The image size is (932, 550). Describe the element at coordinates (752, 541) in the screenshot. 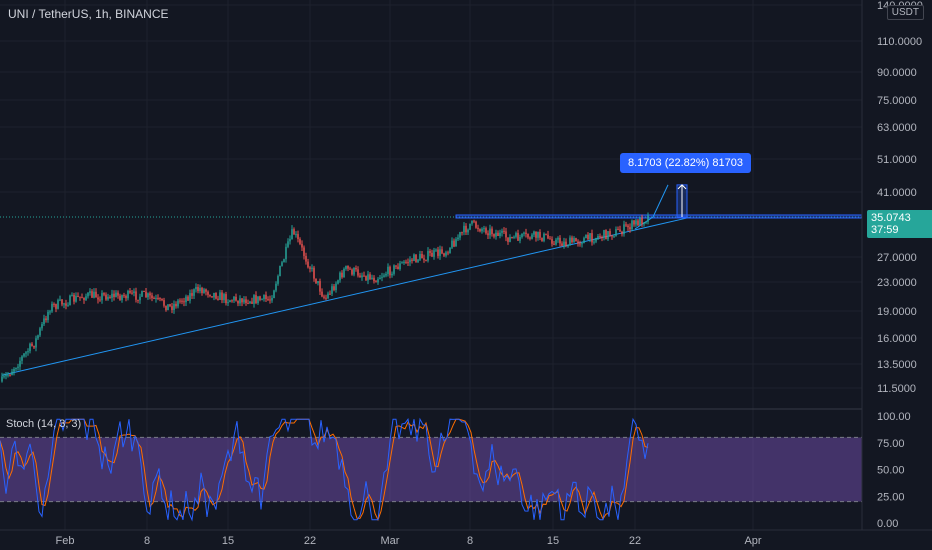

I see `time-tick-label: Apr` at that location.